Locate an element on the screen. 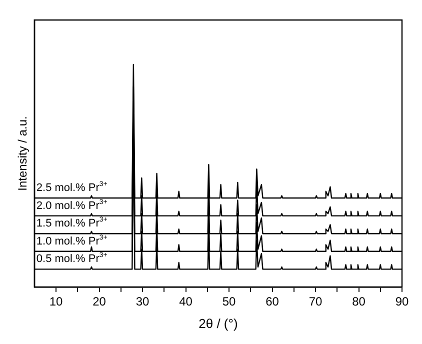 The height and width of the screenshot is (344, 422). x-tick-label: 40 is located at coordinates (186, 301).